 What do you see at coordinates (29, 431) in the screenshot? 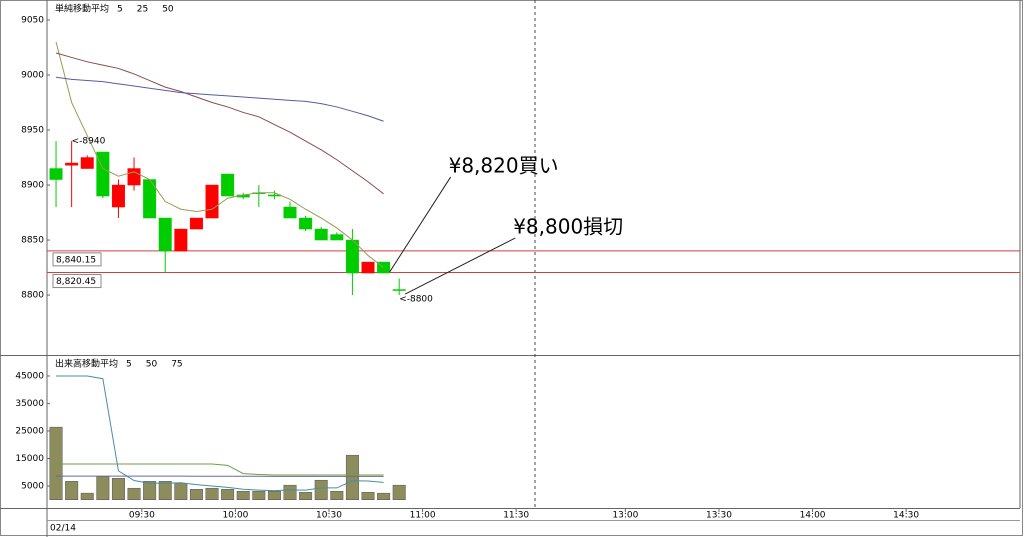
I see `y-tick-label: 25000` at bounding box center [29, 431].